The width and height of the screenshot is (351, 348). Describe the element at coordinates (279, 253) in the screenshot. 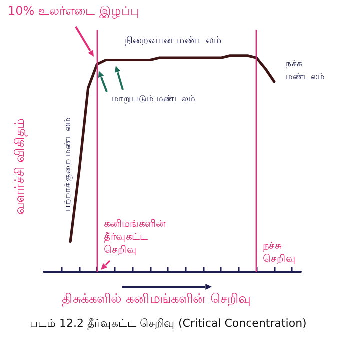

I see `text: நச்சு செறிவு` at that location.